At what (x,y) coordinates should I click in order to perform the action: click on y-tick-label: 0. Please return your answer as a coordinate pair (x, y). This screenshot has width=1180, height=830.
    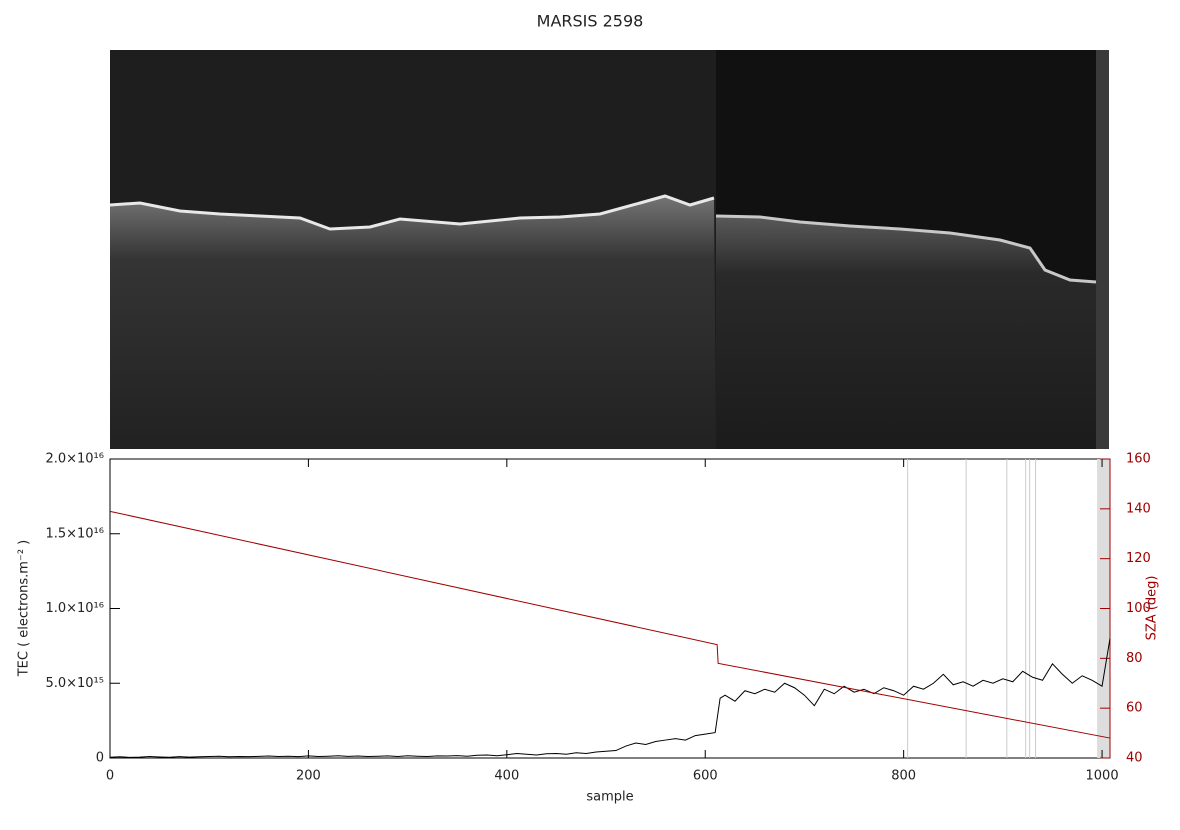
    Looking at the image, I should click on (100, 758).